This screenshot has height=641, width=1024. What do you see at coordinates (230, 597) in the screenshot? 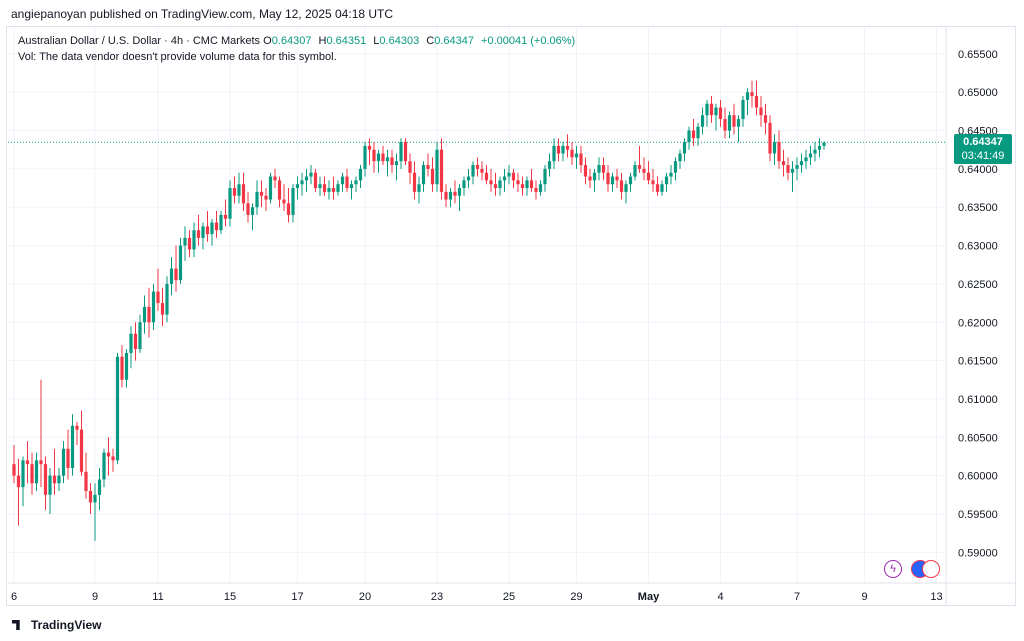
I see `x-tick-label: 15` at bounding box center [230, 597].